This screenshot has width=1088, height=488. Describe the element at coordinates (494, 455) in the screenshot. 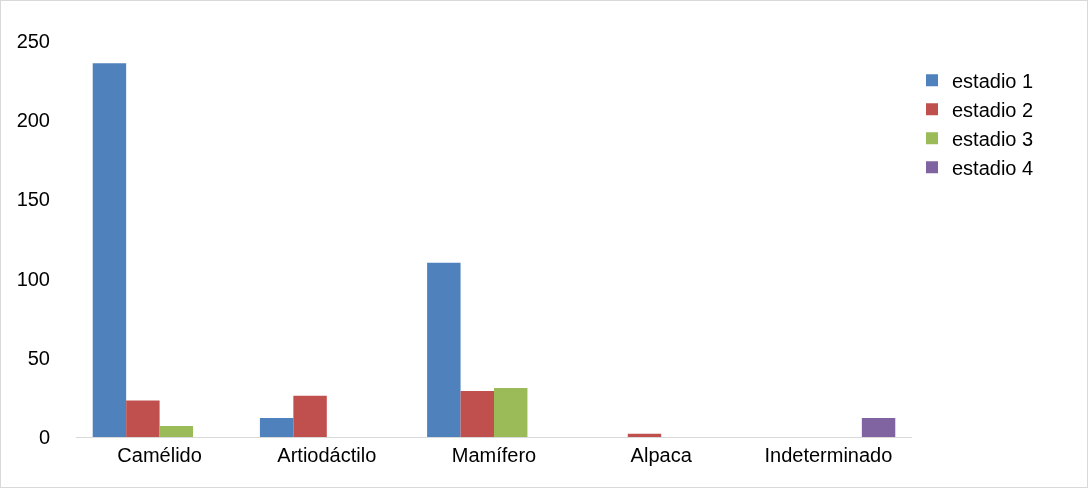

I see `x-tick-label: Mamífero` at that location.